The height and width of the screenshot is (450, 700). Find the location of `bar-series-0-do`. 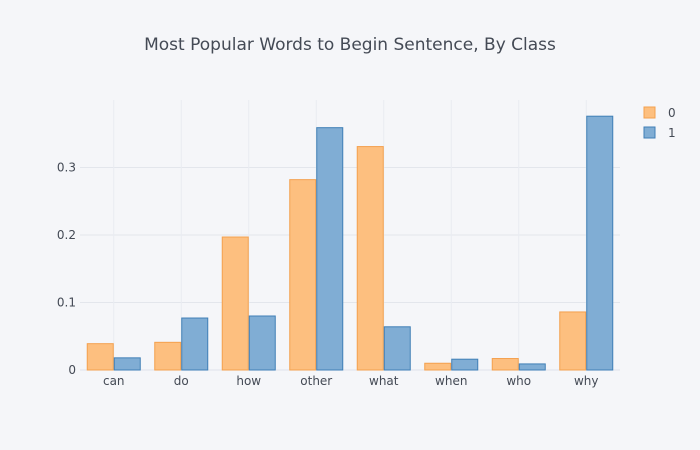

bar-series-0-do is located at coordinates (168, 356).